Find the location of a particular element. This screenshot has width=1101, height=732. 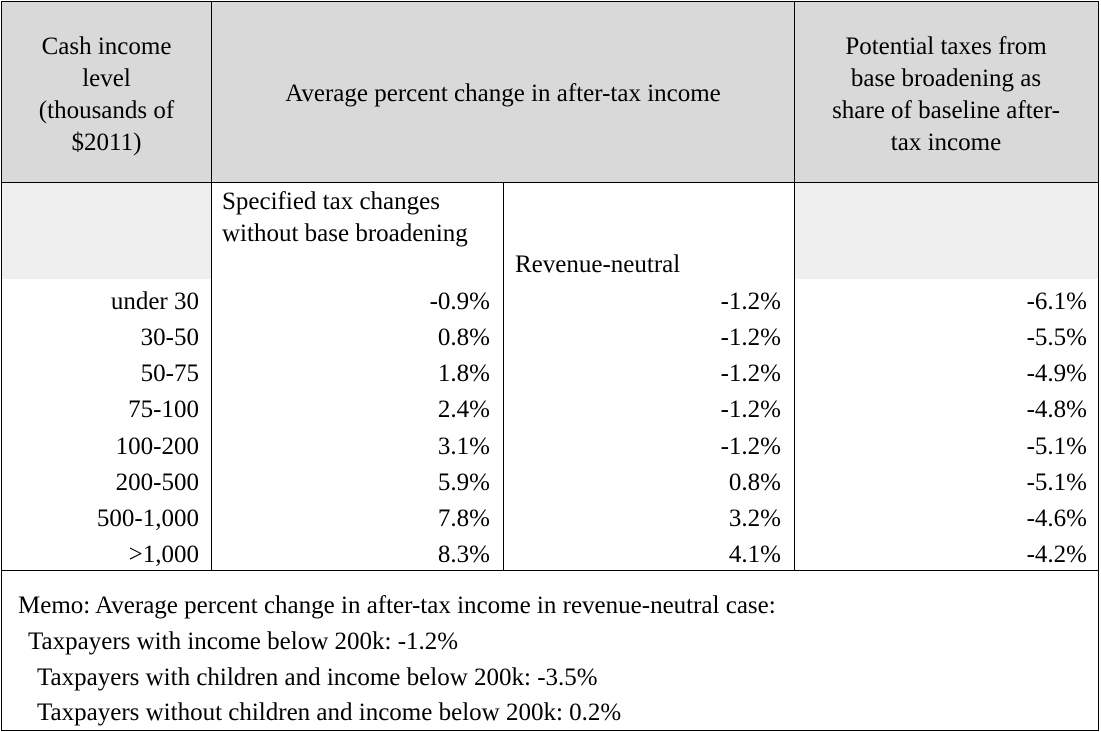

header-cash-income-level: Cash income level (thousands of $2011) is located at coordinates (106, 95).